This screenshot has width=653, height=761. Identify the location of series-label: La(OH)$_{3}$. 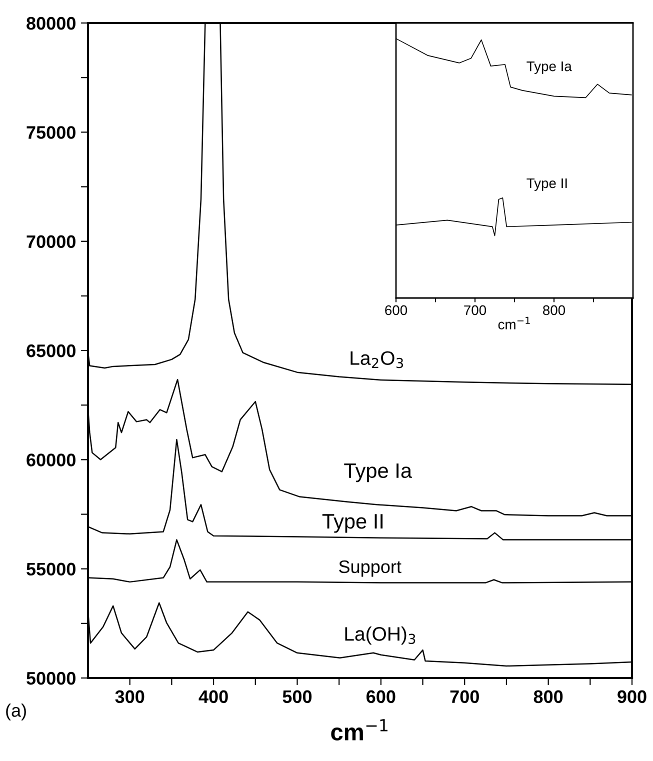
(380, 635).